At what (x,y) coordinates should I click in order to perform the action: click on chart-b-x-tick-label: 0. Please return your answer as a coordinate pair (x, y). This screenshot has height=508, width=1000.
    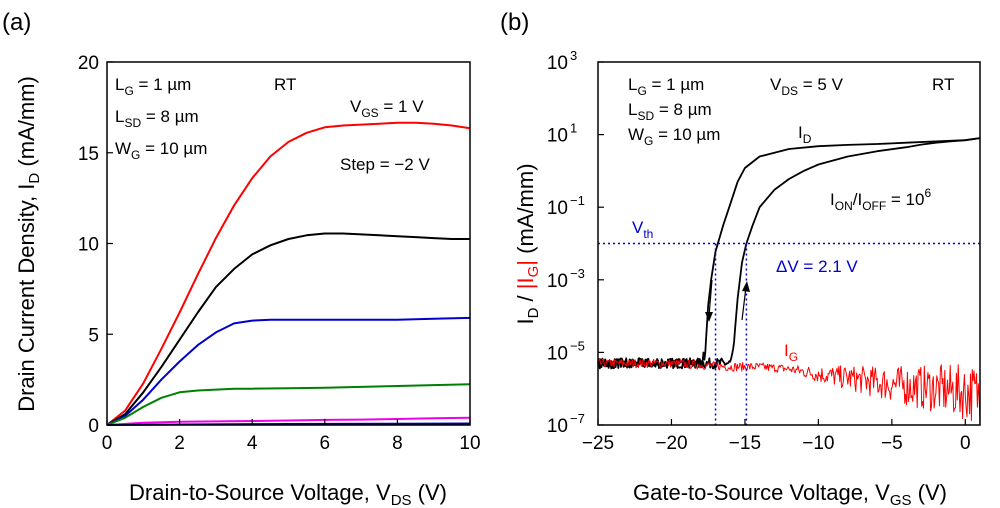
    Looking at the image, I should click on (965, 443).